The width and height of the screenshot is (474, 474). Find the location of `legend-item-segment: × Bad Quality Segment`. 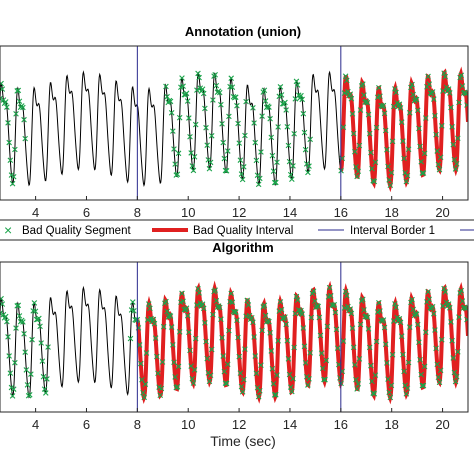

legend-item-segment: × Bad Quality Segment is located at coordinates (67, 230).